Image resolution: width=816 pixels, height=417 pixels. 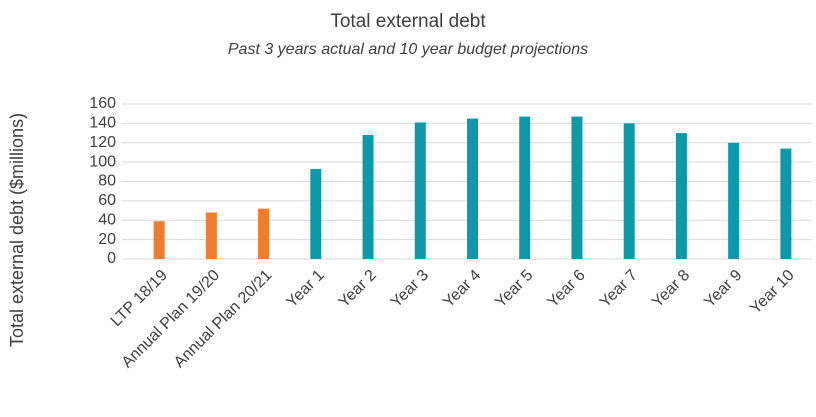 I want to click on y-tick-label: 20, so click(x=107, y=239).